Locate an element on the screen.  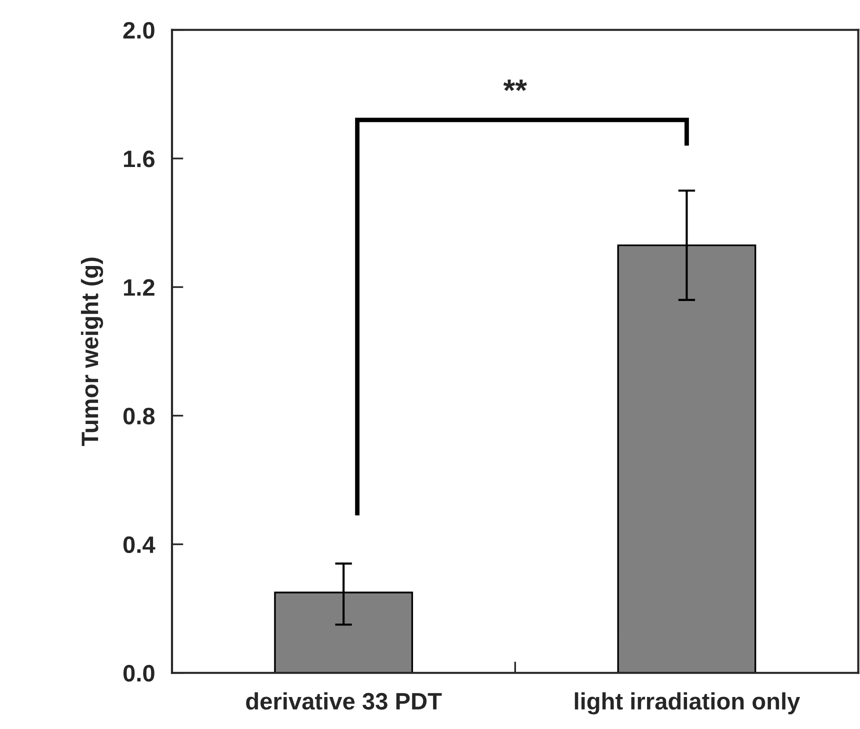
annotation: ** is located at coordinates (515, 86).